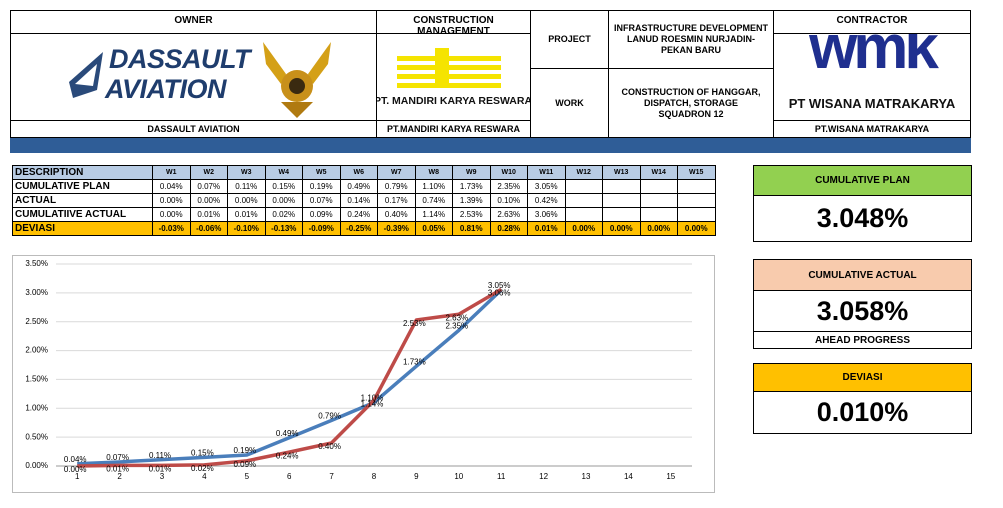  What do you see at coordinates (162, 476) in the screenshot?
I see `x-tick-label: 3` at bounding box center [162, 476].